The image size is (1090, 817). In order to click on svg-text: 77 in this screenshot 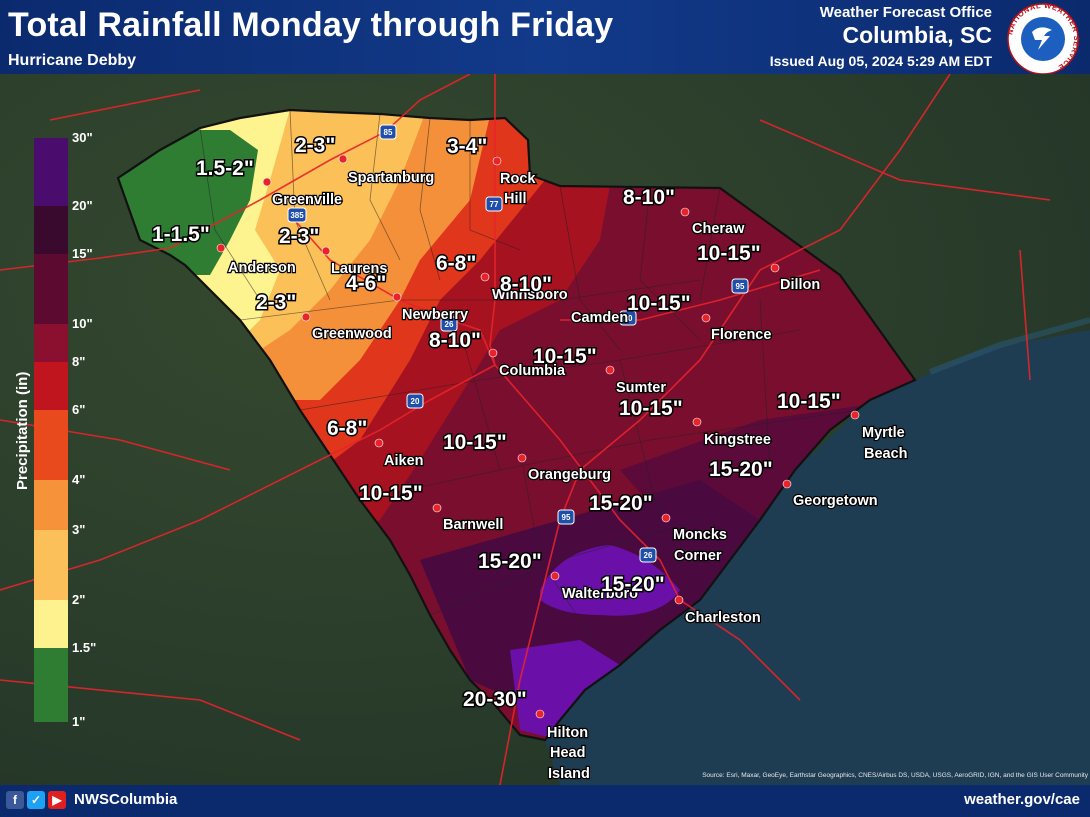, I will do `click(494, 204)`.